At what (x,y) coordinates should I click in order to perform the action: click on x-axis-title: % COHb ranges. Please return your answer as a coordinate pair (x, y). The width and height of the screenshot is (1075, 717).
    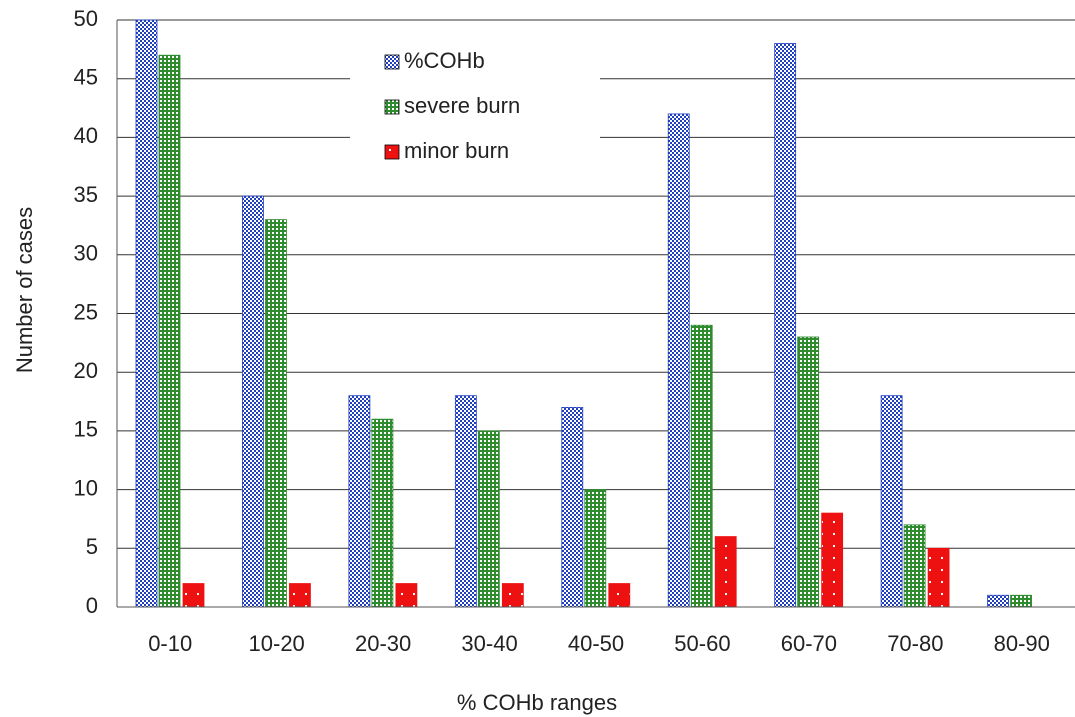
    Looking at the image, I should click on (537, 702).